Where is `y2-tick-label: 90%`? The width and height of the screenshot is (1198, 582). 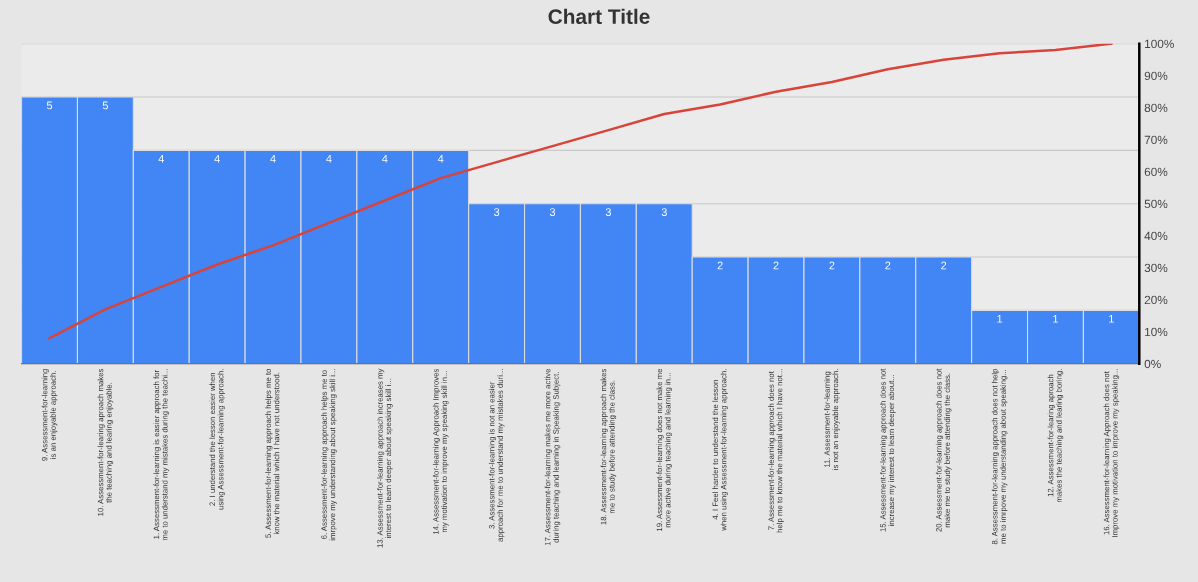
y2-tick-label: 90% is located at coordinates (1156, 76).